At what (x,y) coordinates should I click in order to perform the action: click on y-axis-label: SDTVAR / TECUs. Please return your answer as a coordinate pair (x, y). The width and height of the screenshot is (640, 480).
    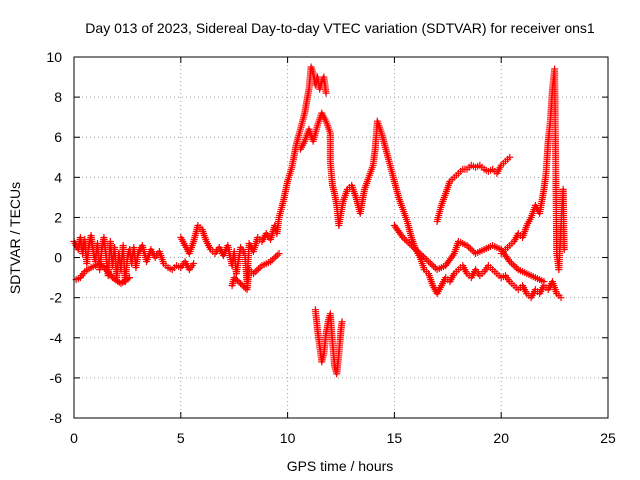
    Looking at the image, I should click on (15, 238).